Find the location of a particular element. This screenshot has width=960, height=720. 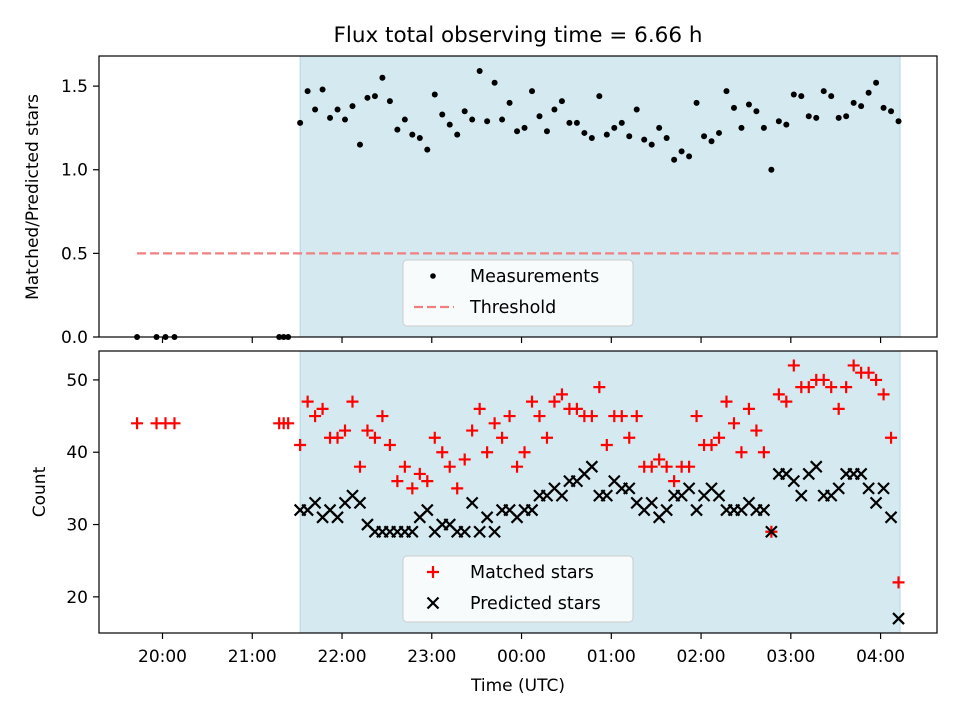

top-ytick-label: 0.5 is located at coordinates (74, 254).